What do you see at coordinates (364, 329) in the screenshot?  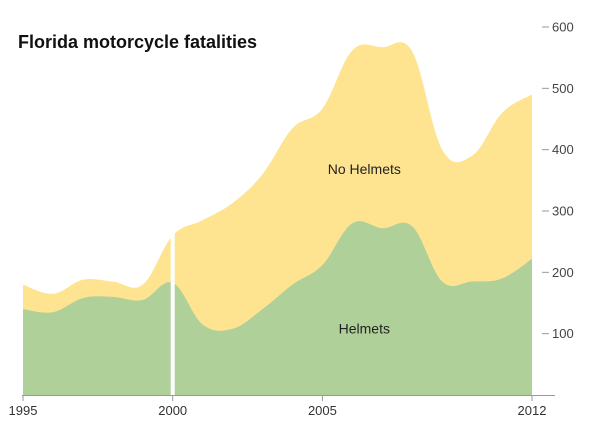 I see `area-label: Helmets` at bounding box center [364, 329].